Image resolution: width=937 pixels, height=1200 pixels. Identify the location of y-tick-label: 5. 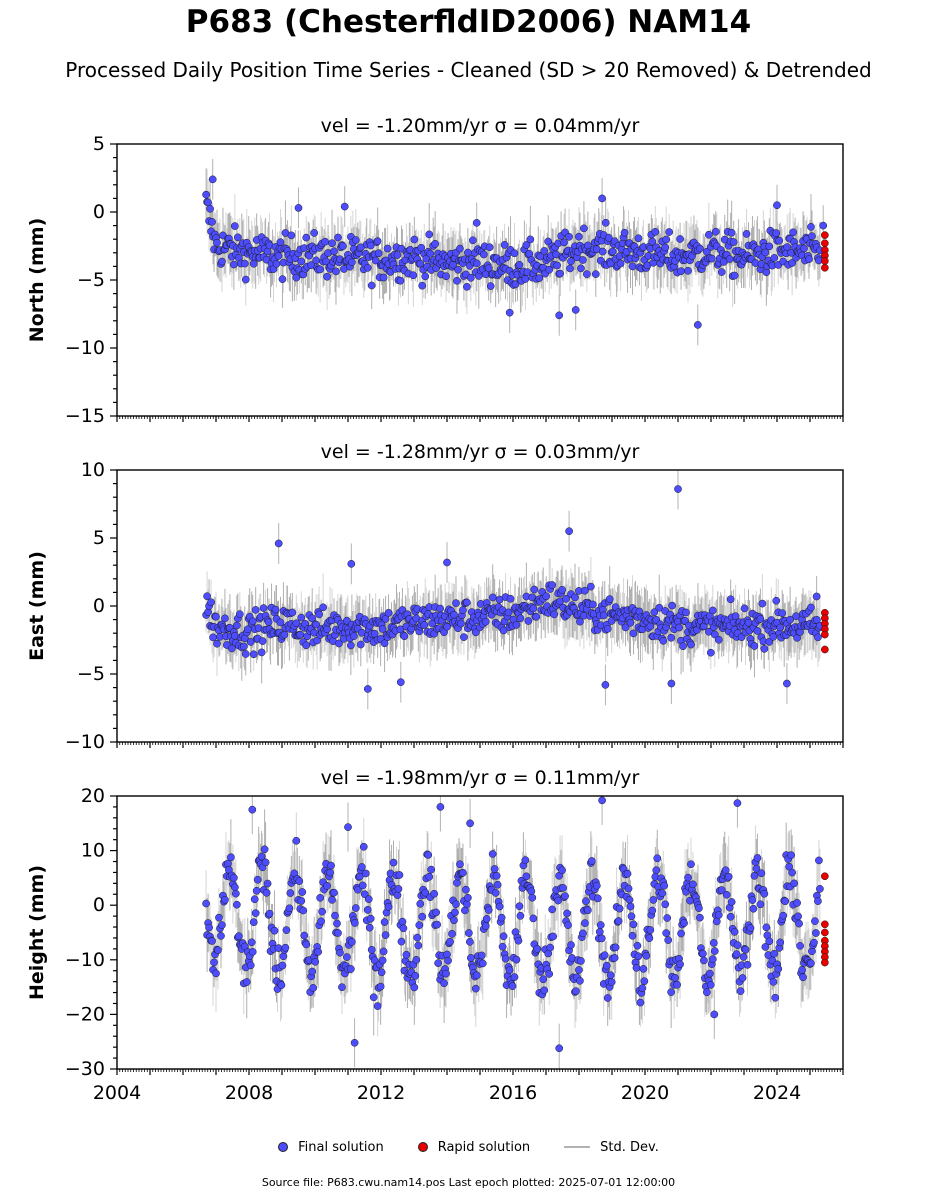
(99, 538).